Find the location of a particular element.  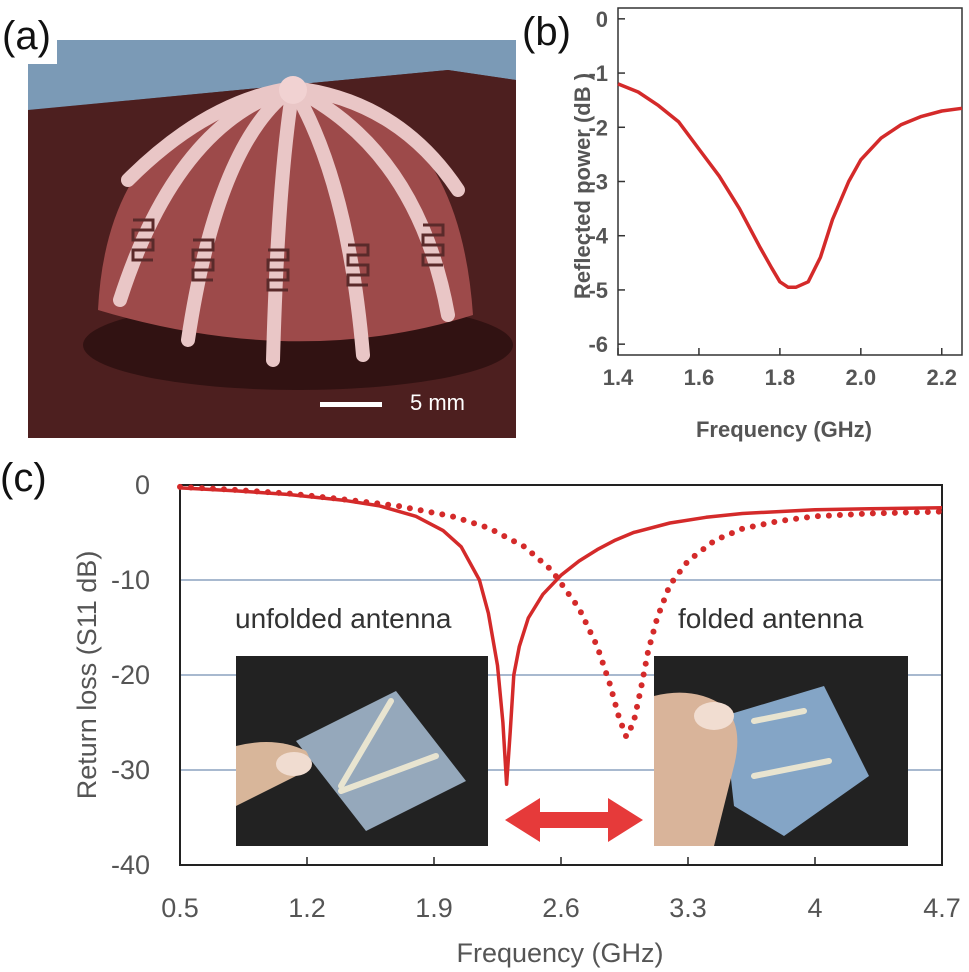

b-y-axis-label: Reflected power (dB ) is located at coordinates (582, 186).